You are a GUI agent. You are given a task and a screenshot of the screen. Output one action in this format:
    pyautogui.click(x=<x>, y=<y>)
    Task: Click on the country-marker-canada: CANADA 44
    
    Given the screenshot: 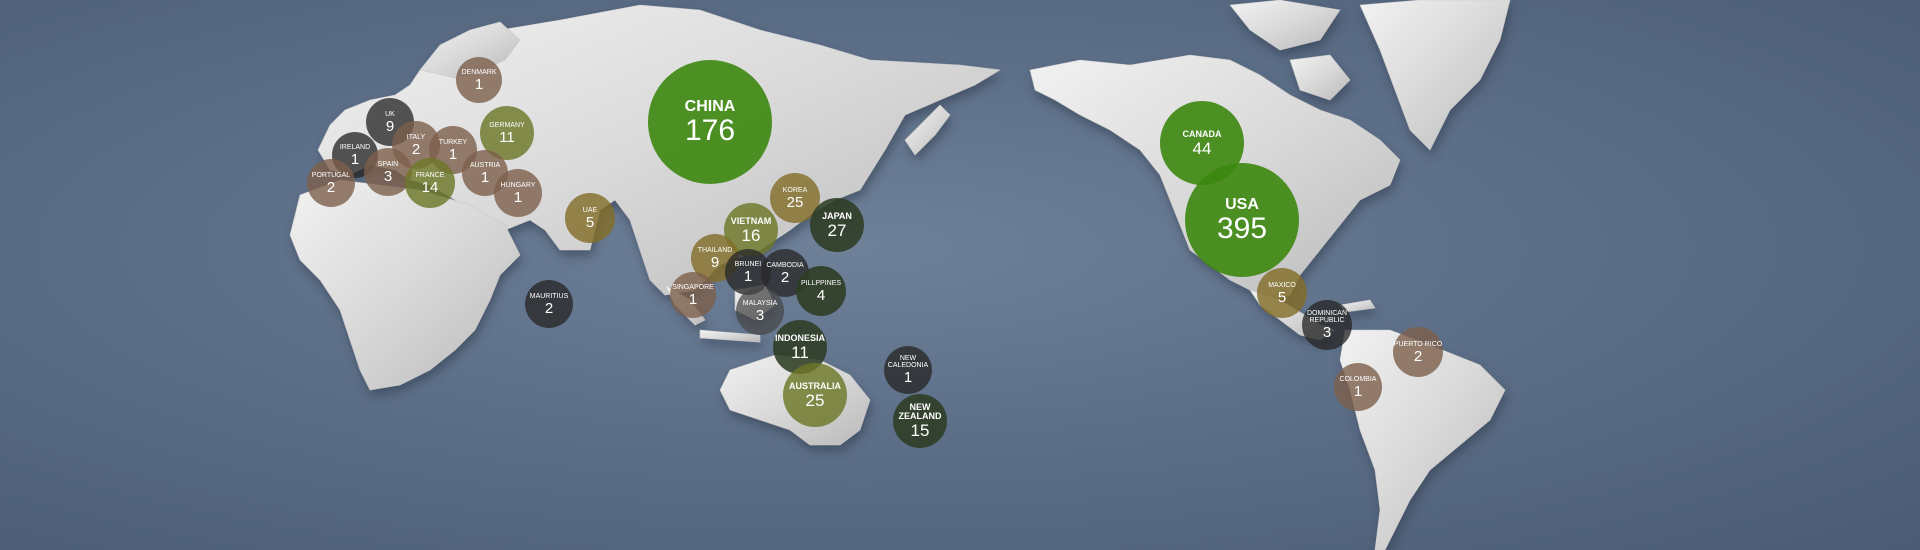 What is the action you would take?
    pyautogui.click(x=1202, y=143)
    